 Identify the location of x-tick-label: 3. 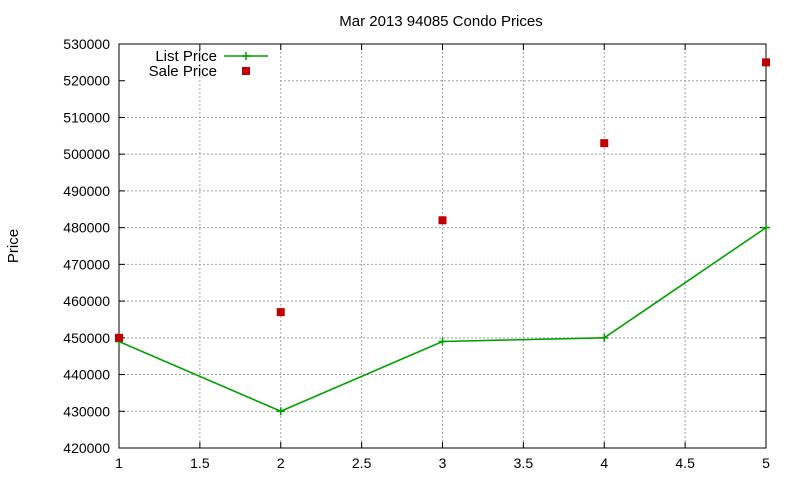
(443, 463).